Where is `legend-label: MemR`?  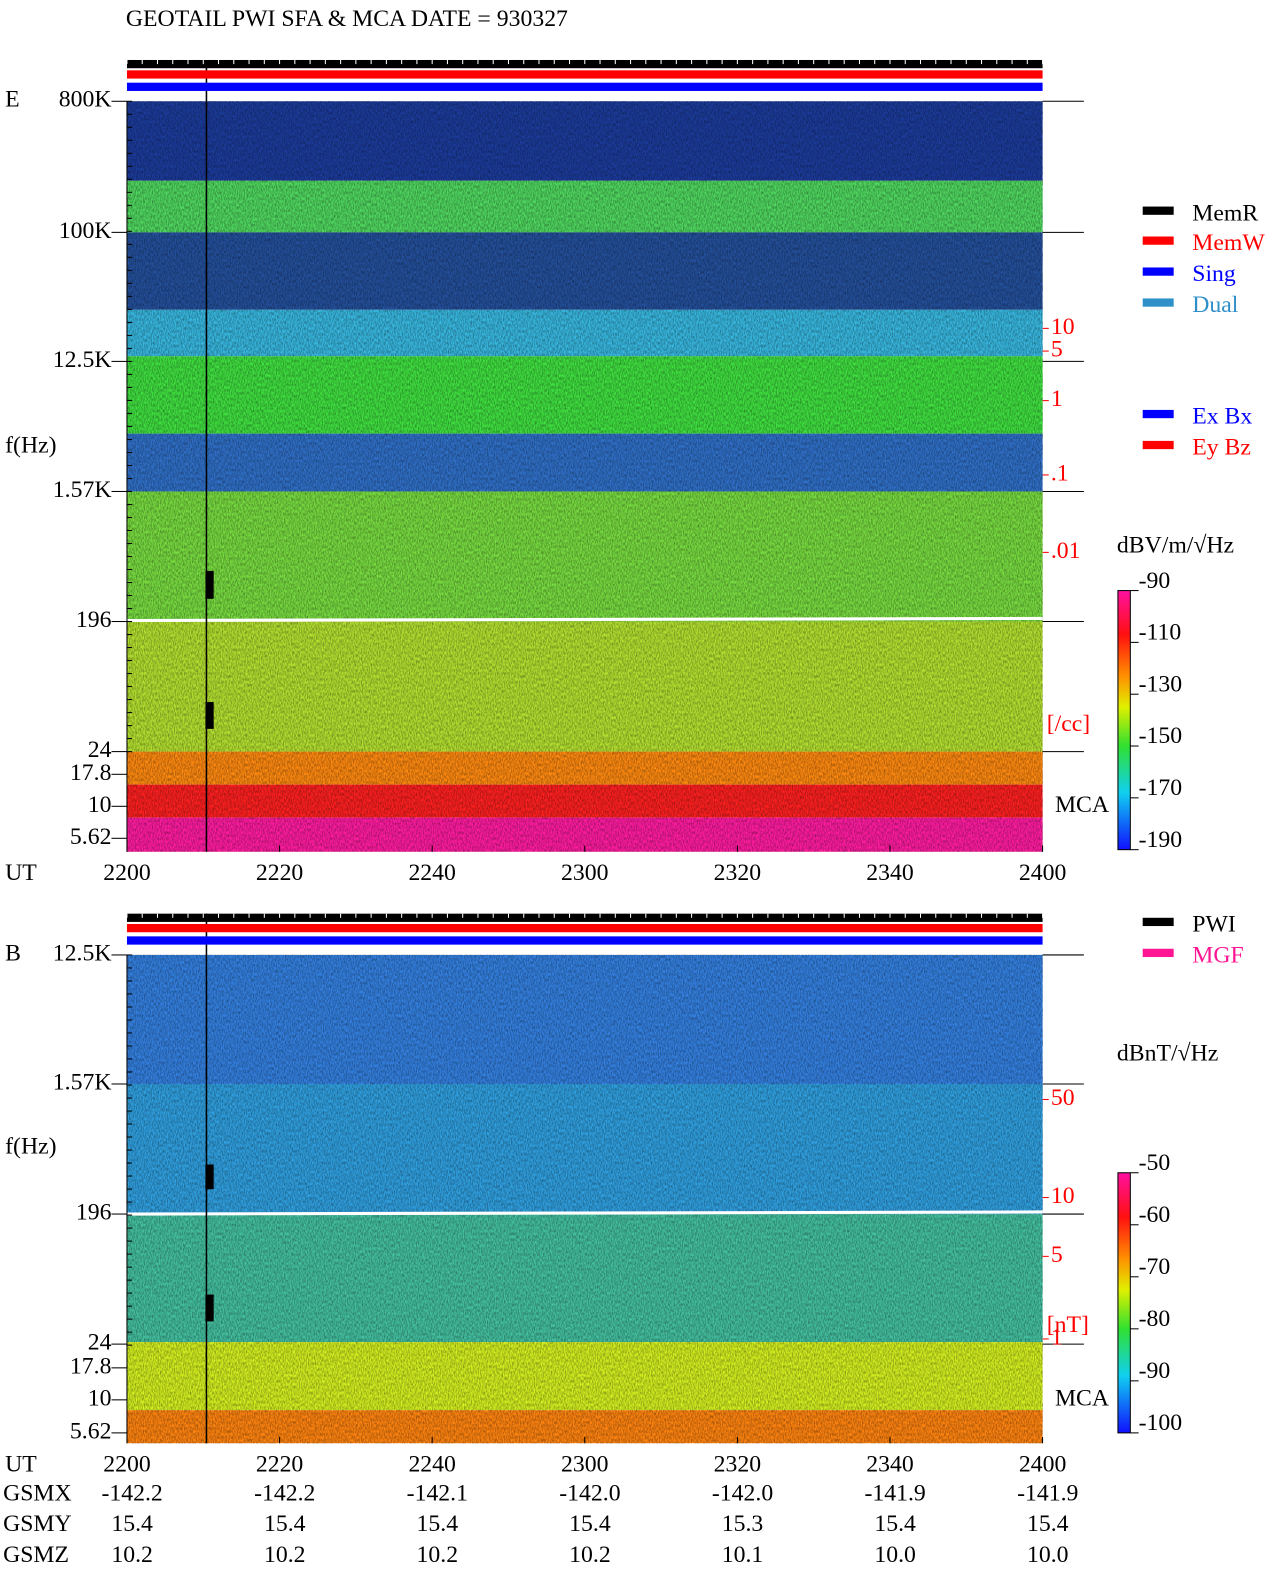
legend-label: MemR is located at coordinates (1225, 213).